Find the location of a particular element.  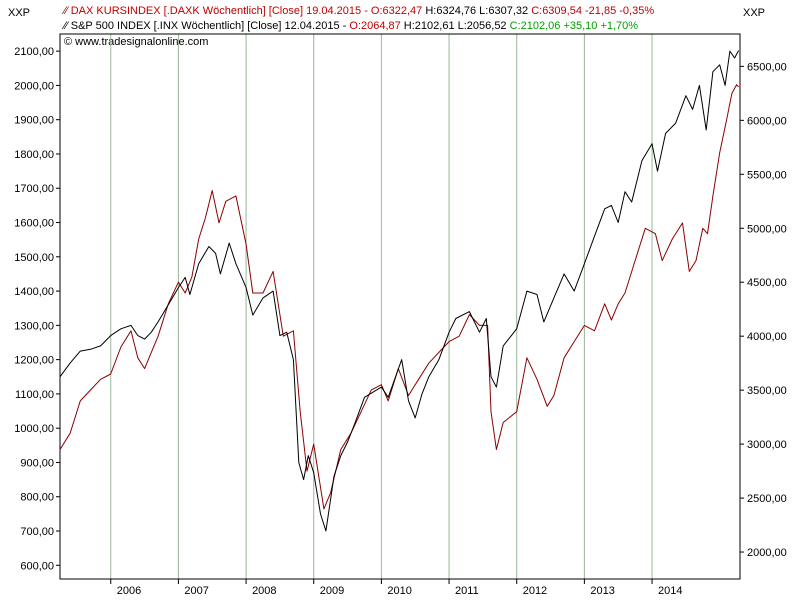

left-tick-label: 1200,00 is located at coordinates (34, 361).